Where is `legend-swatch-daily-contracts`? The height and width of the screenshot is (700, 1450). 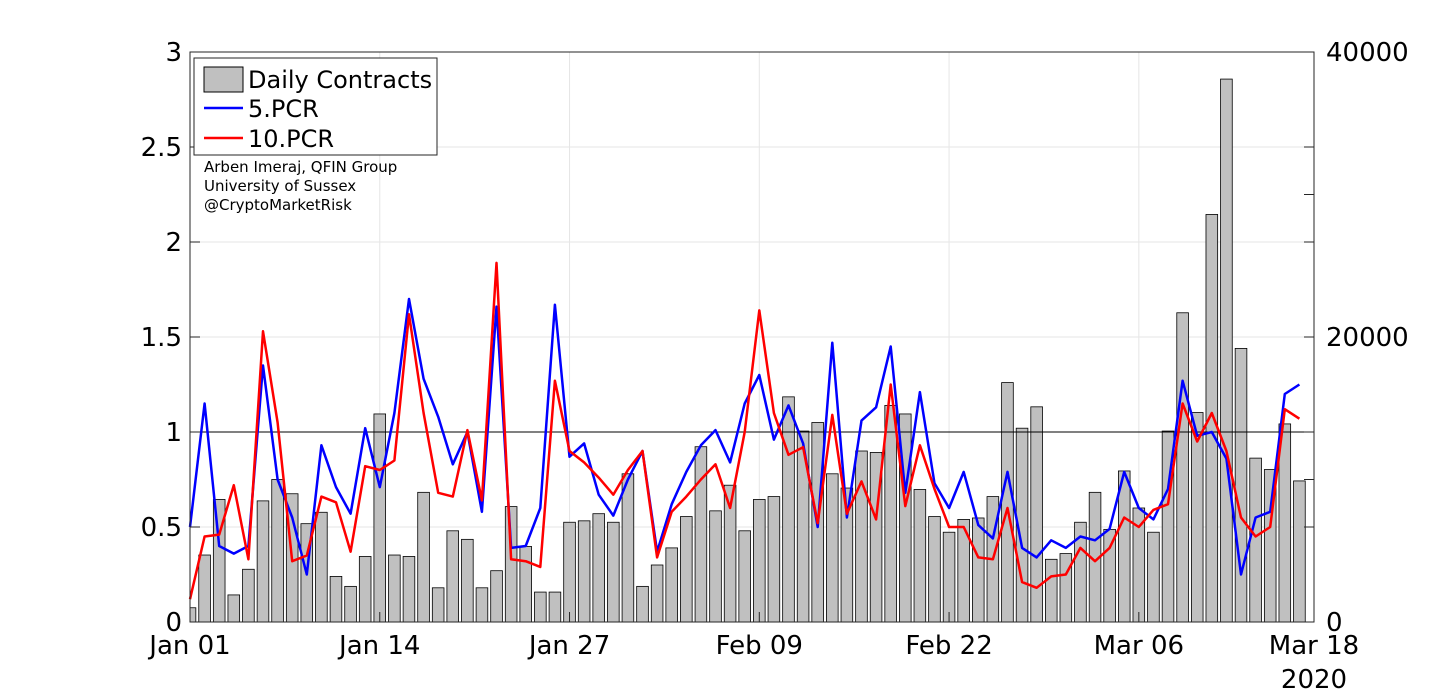 legend-swatch-daily-contracts is located at coordinates (223, 79).